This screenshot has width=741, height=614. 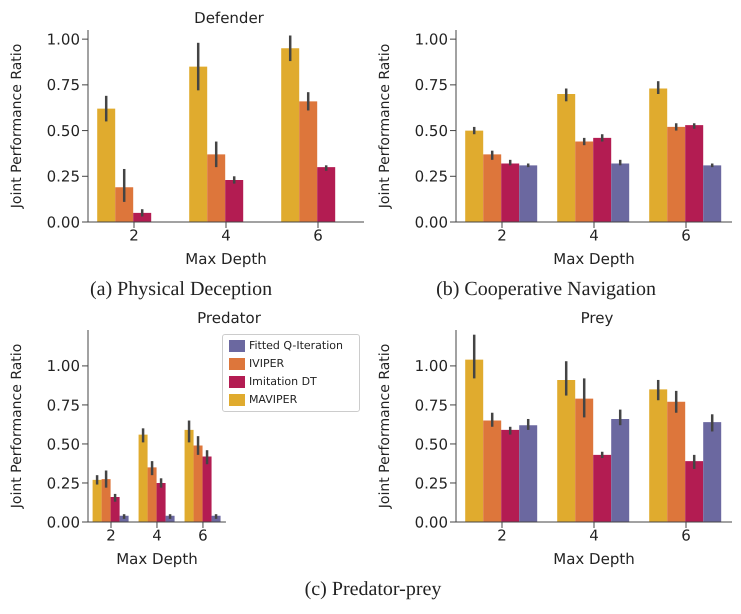 What do you see at coordinates (546, 289) in the screenshot?
I see `text: (b) Cooperative Navigation` at bounding box center [546, 289].